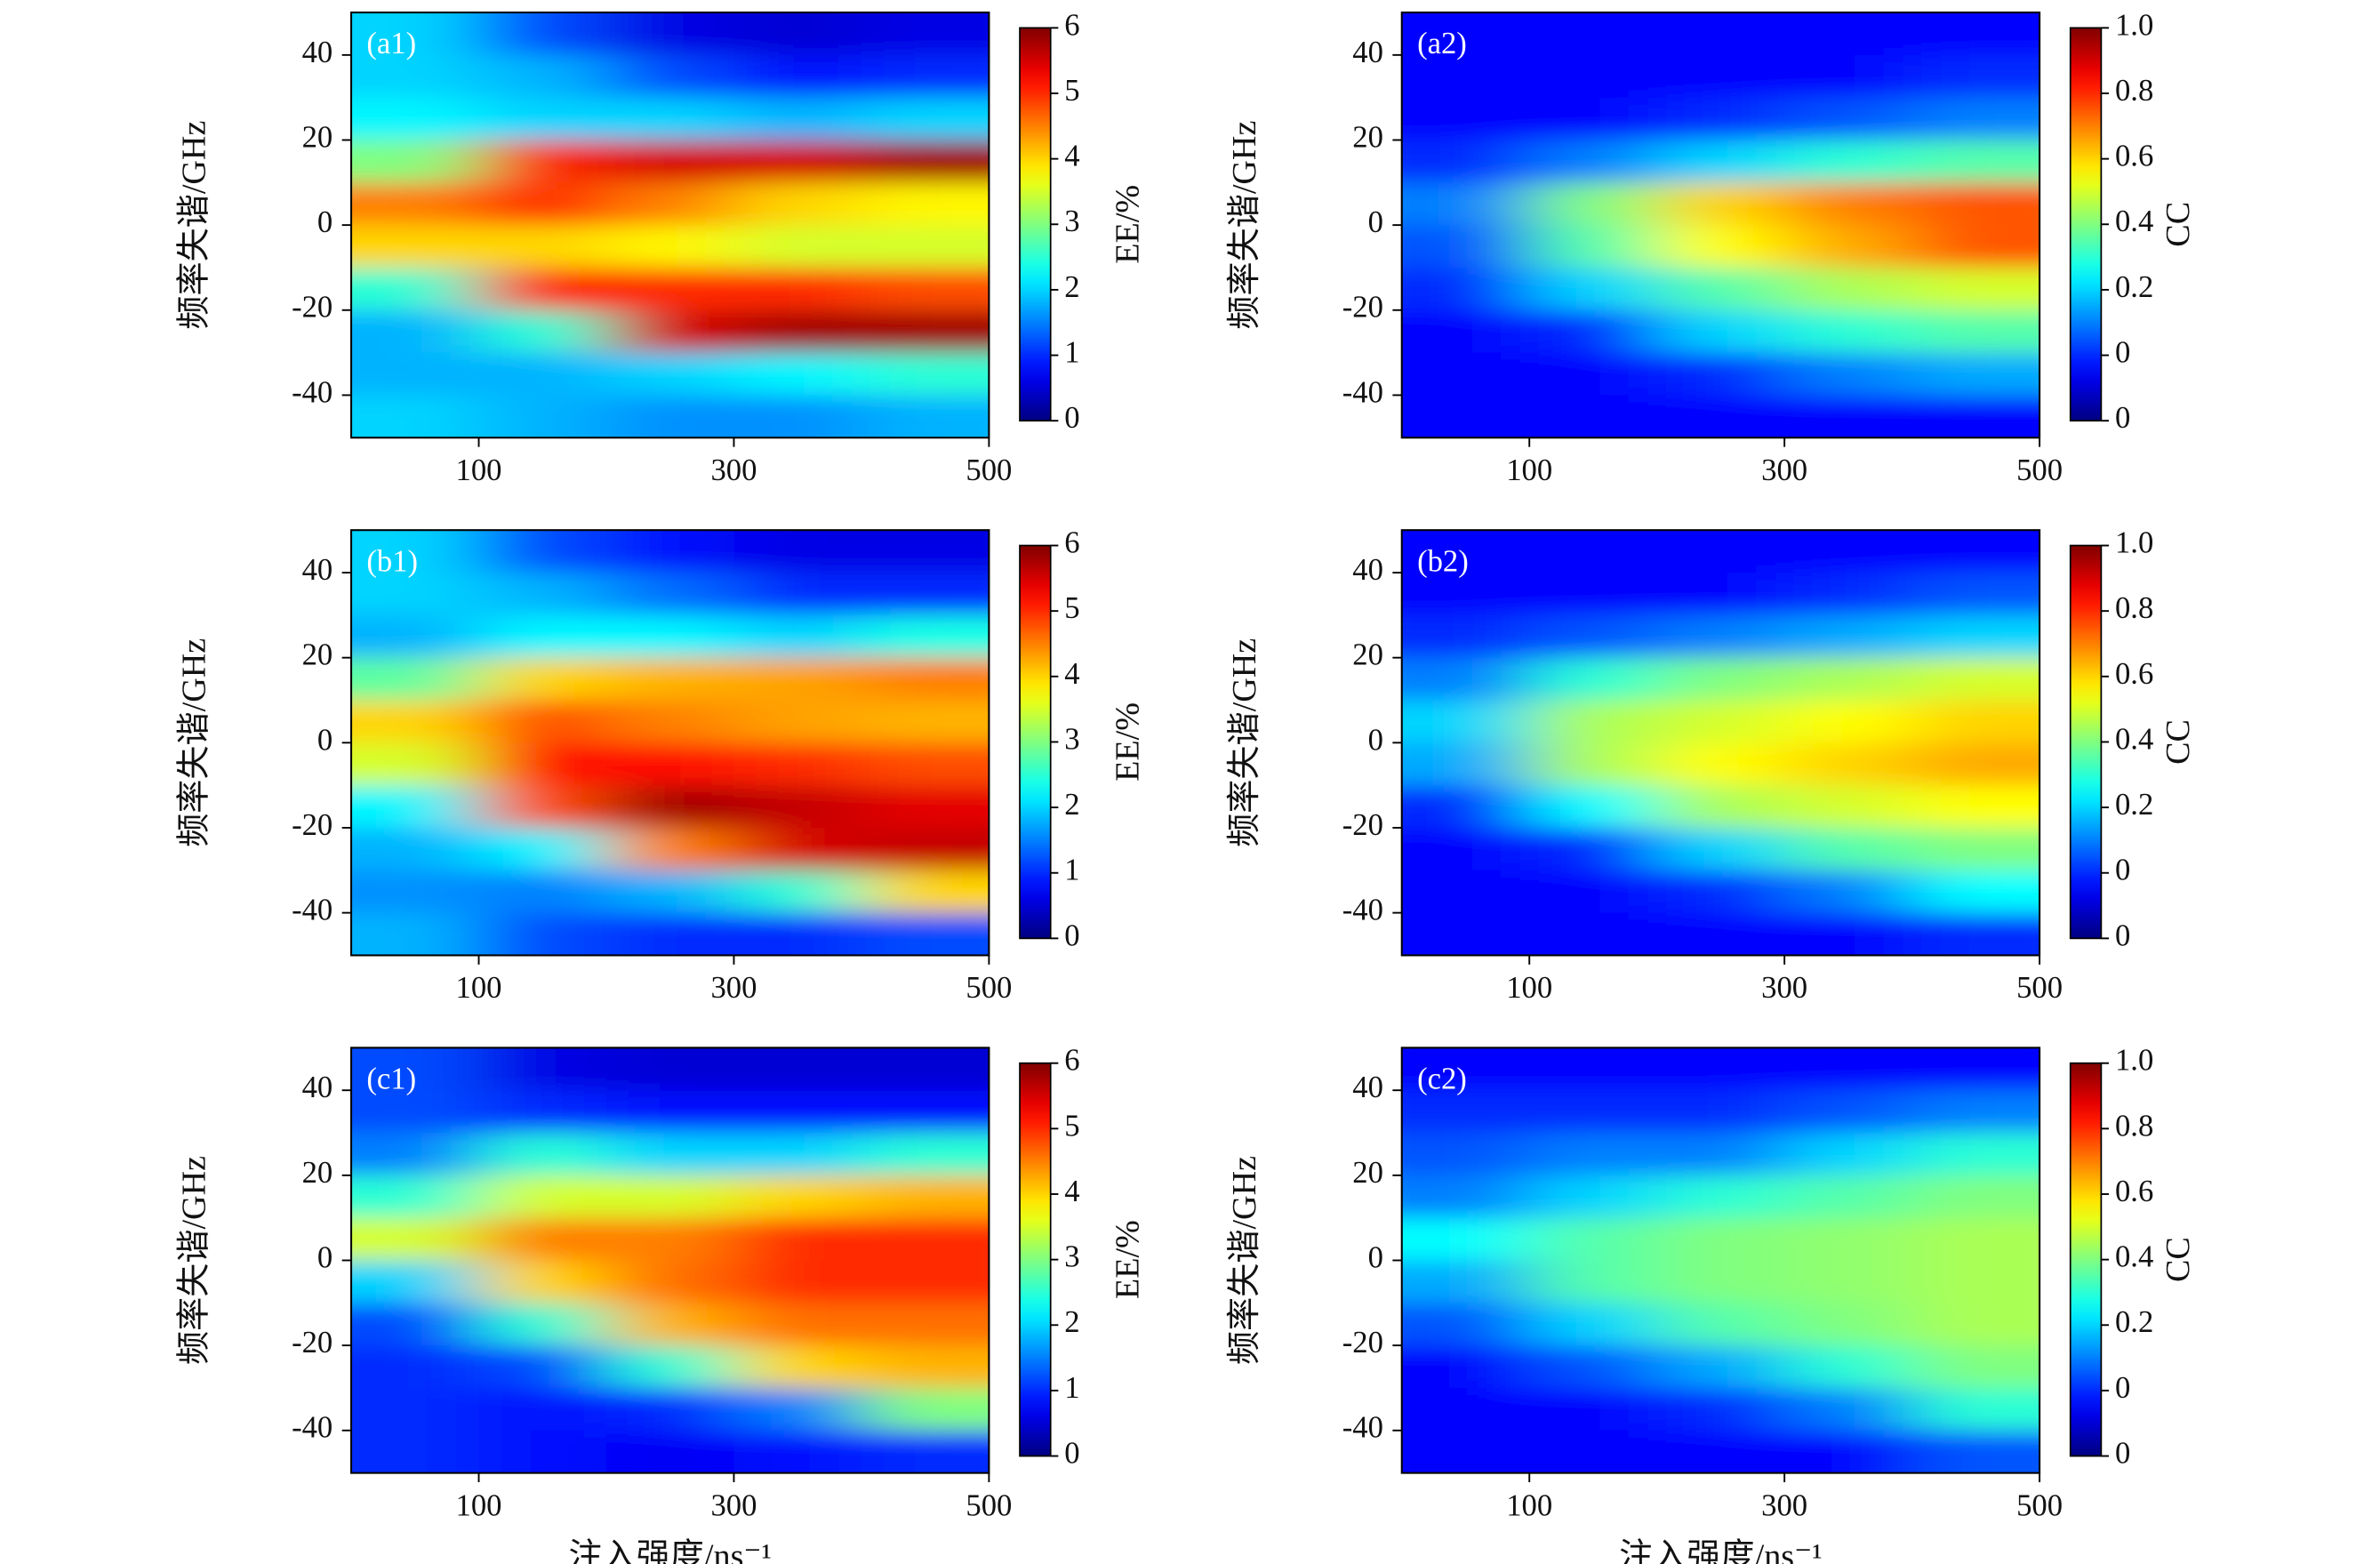  Describe the element at coordinates (1784, 1505) in the screenshot. I see `x-tick-label: 300` at that location.